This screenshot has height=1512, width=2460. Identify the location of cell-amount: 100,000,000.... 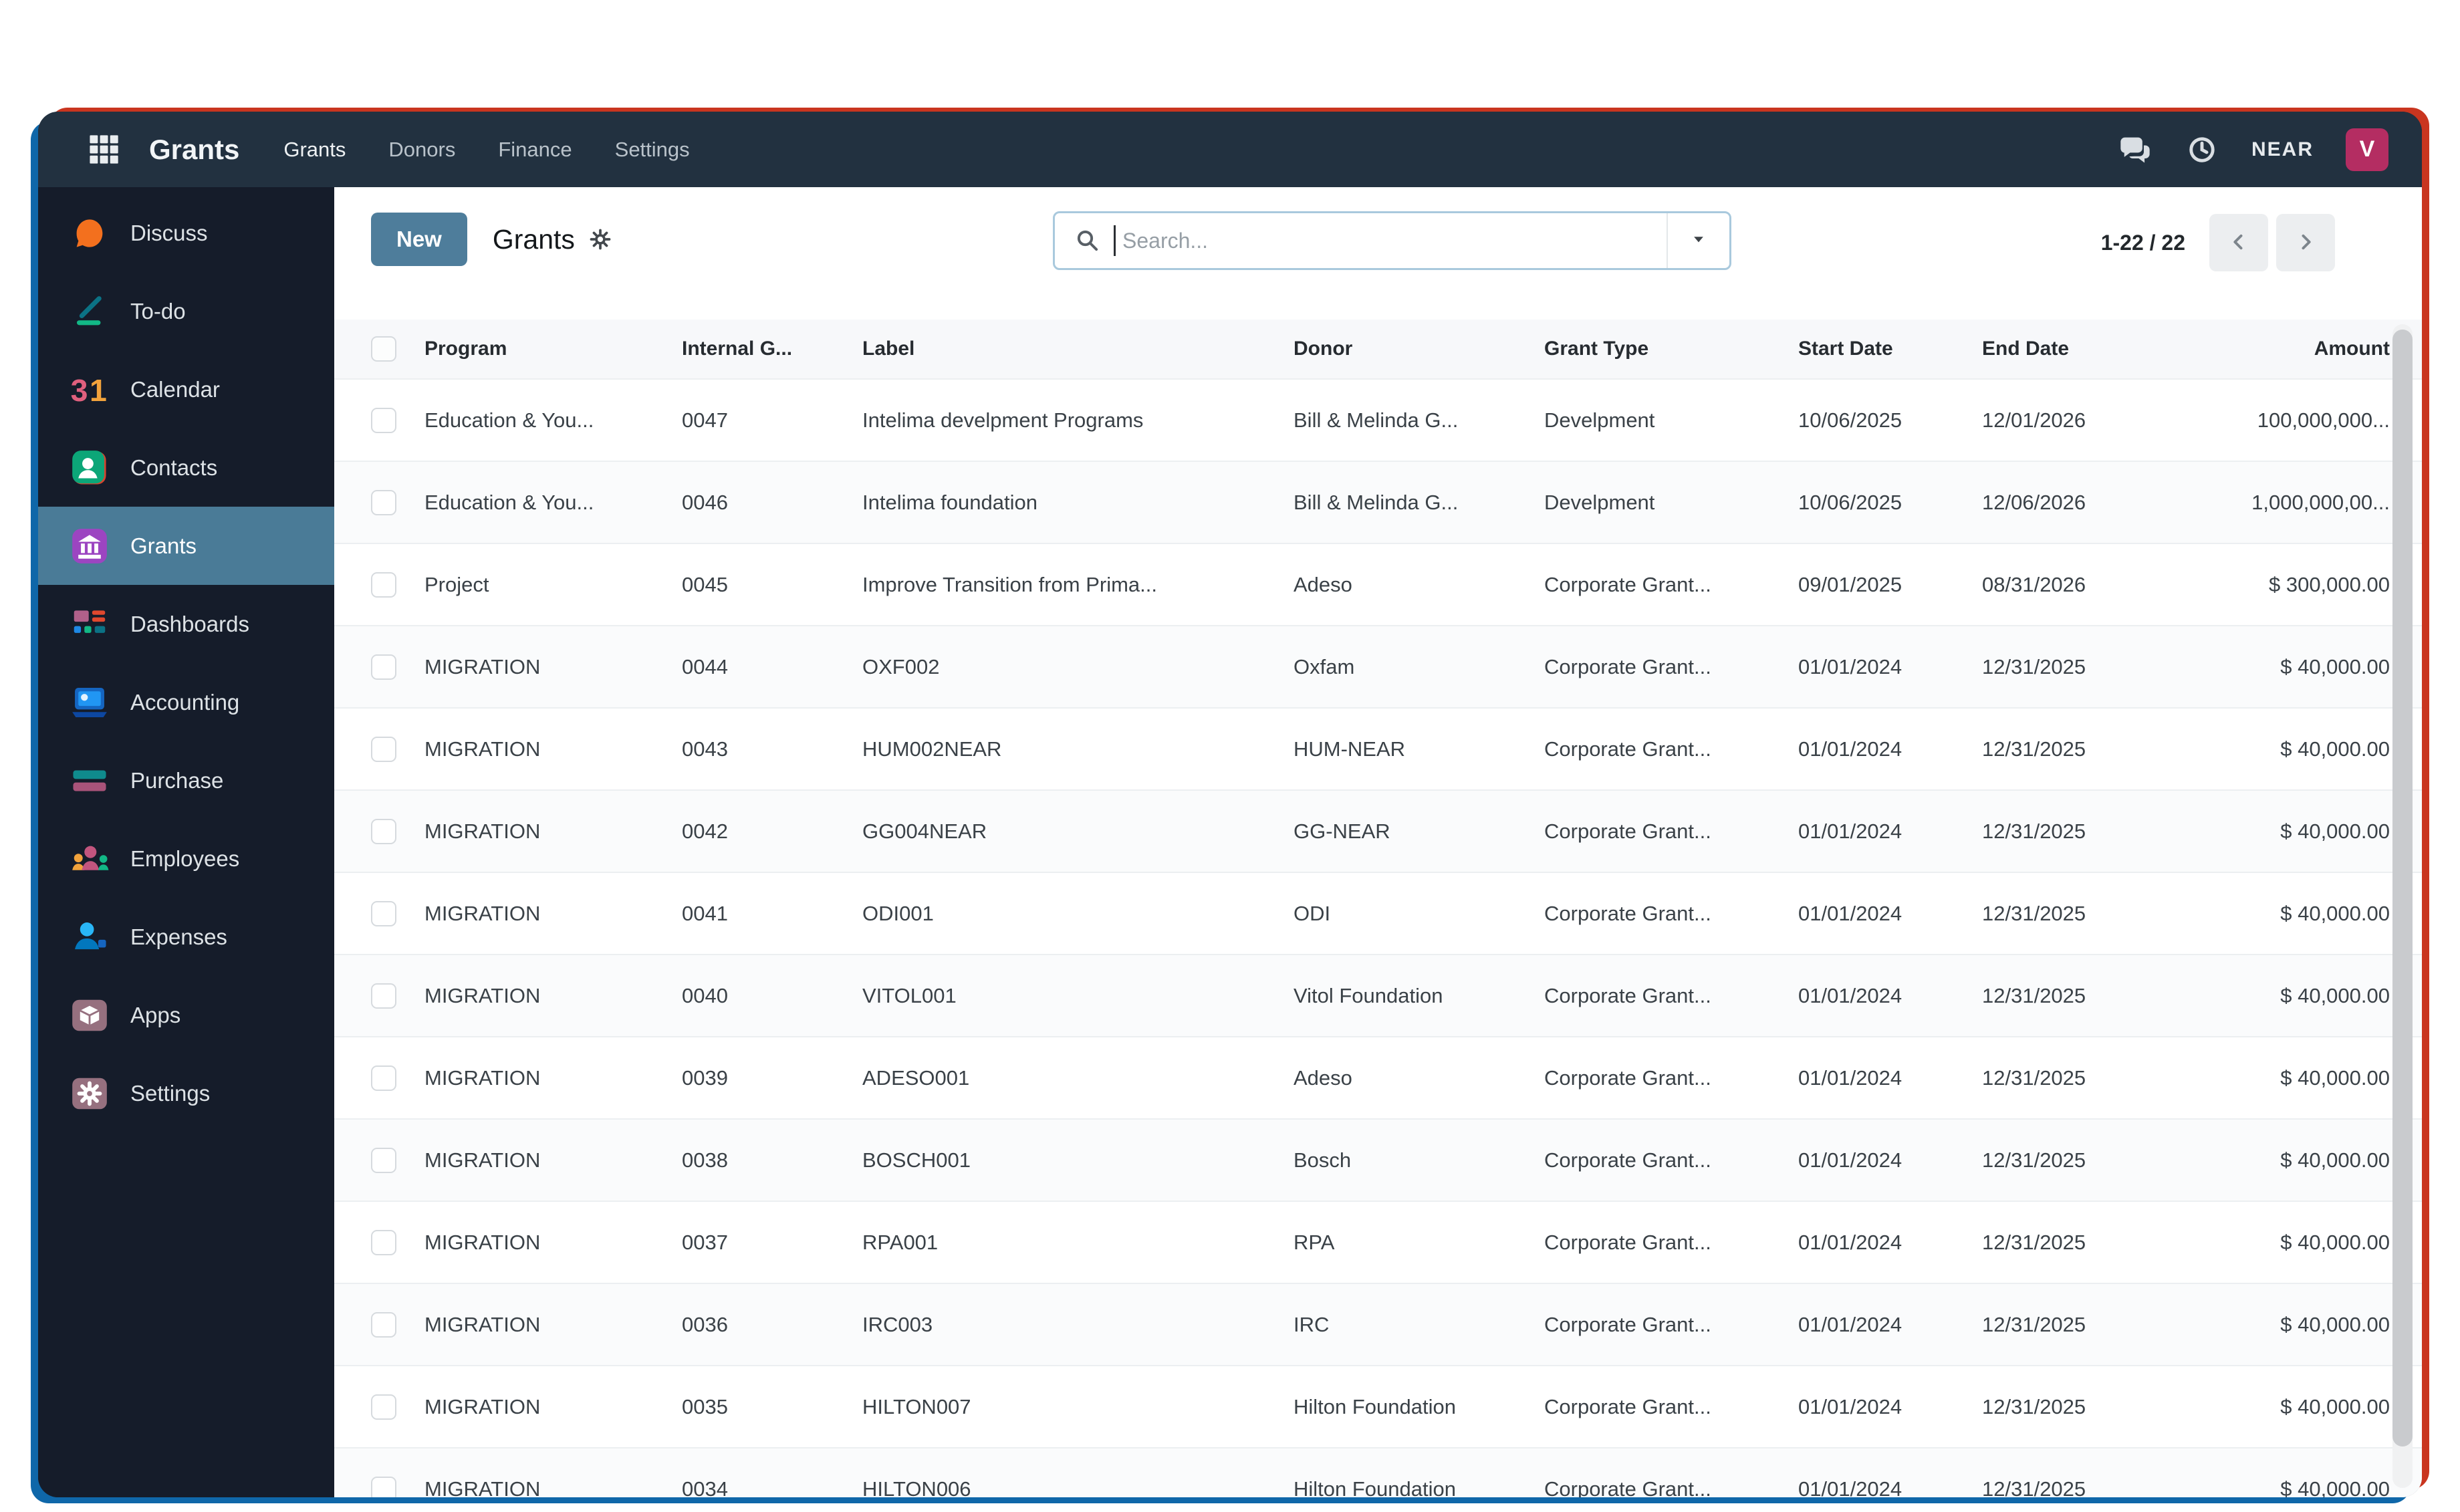
(2323, 420).